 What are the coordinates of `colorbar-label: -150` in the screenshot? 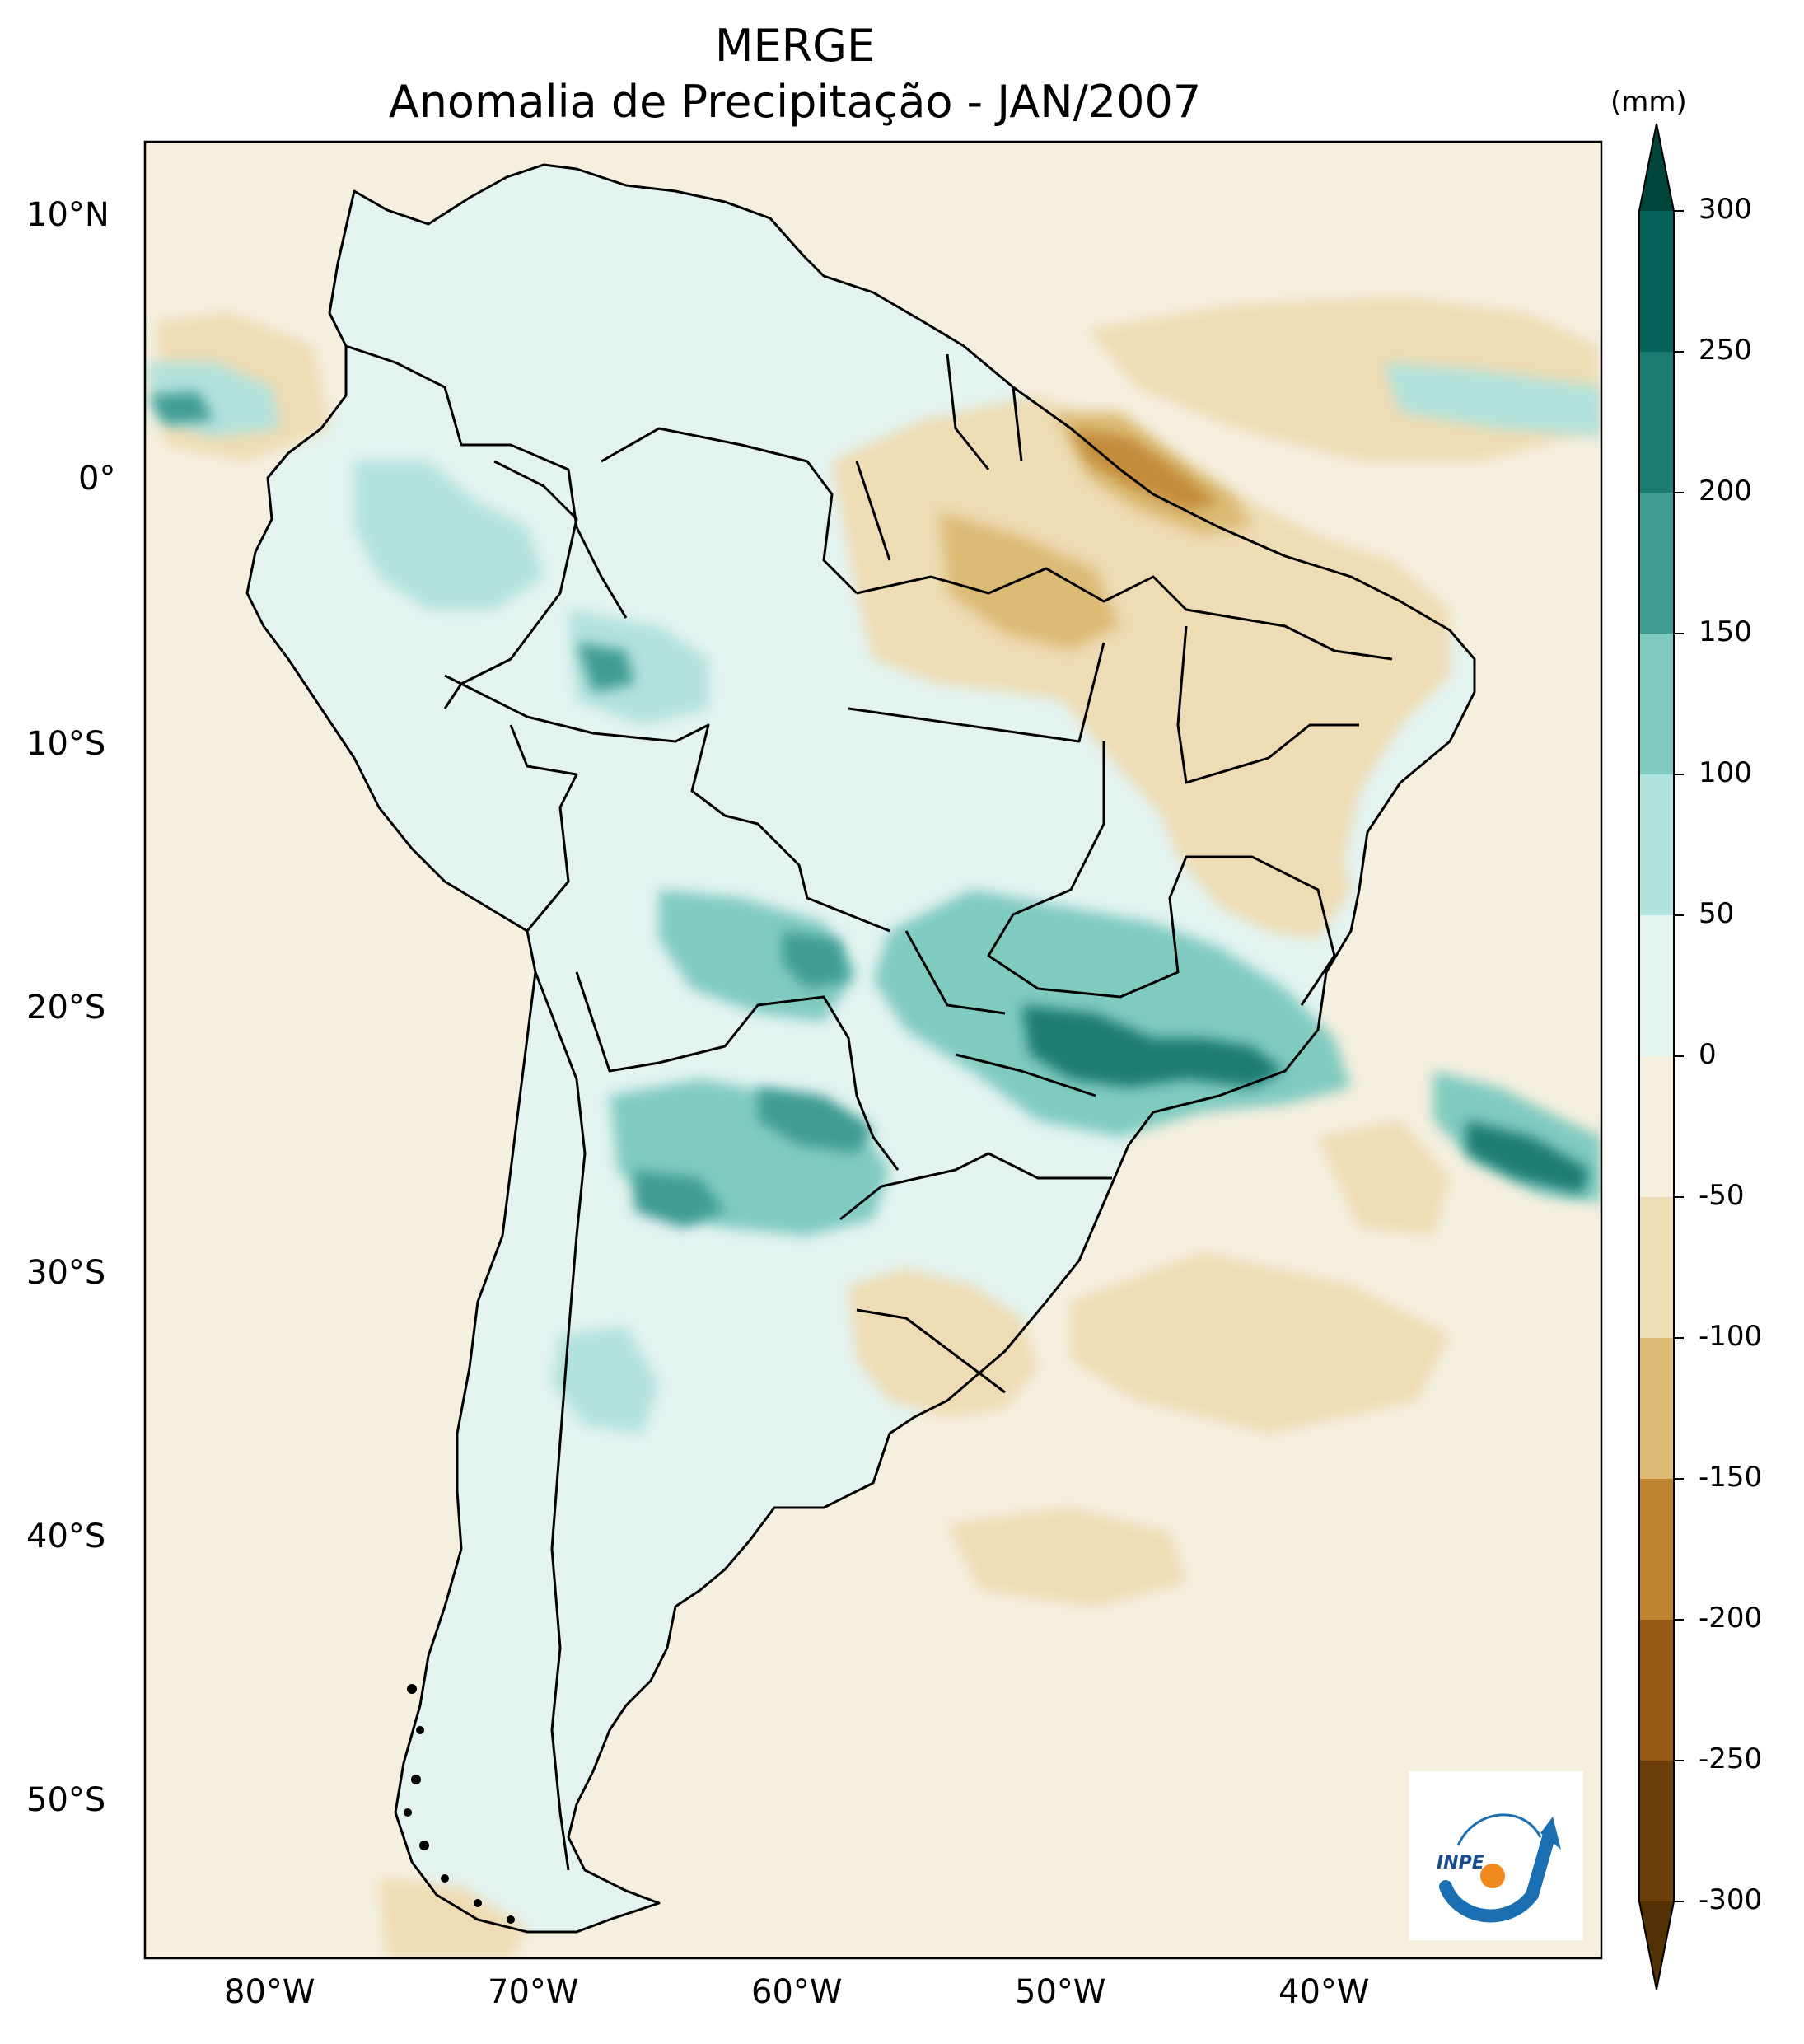 It's located at (1731, 1477).